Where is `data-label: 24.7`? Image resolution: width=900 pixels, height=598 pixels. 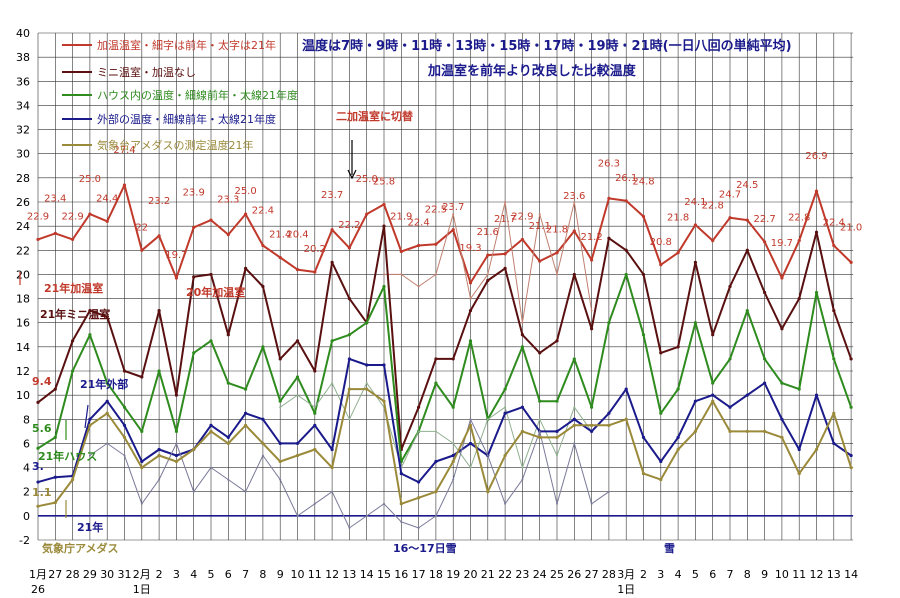
data-label: 24.7 is located at coordinates (730, 195).